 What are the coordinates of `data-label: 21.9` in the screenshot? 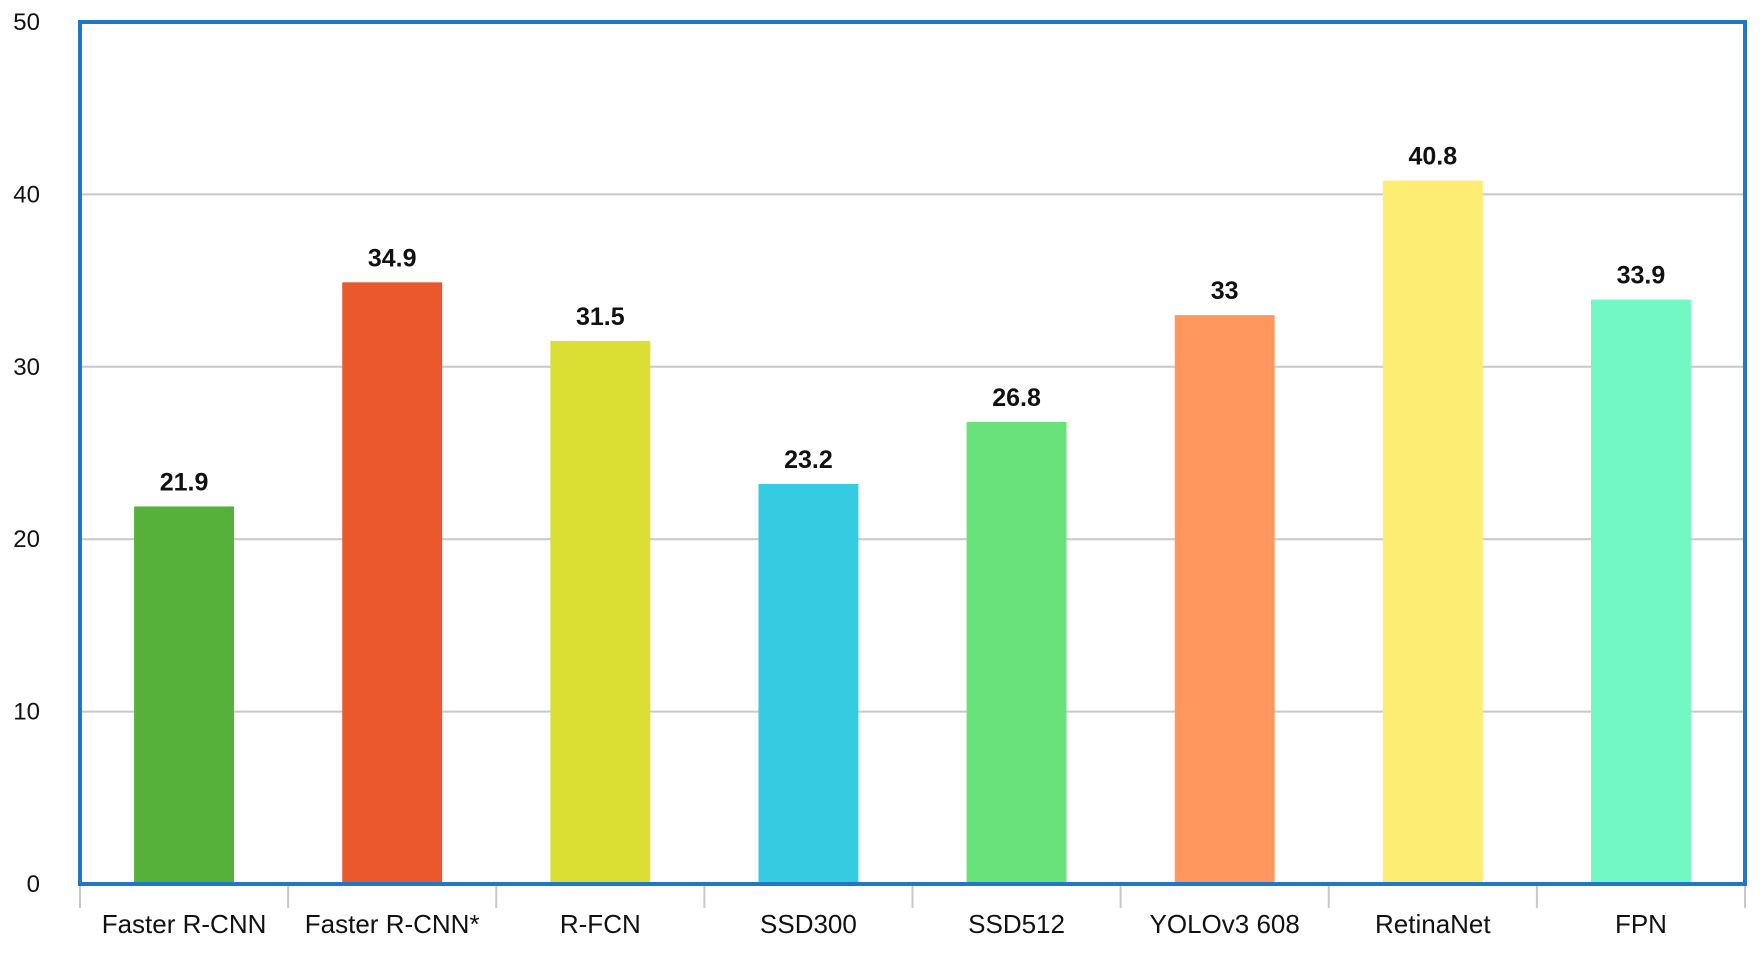 It's located at (184, 482).